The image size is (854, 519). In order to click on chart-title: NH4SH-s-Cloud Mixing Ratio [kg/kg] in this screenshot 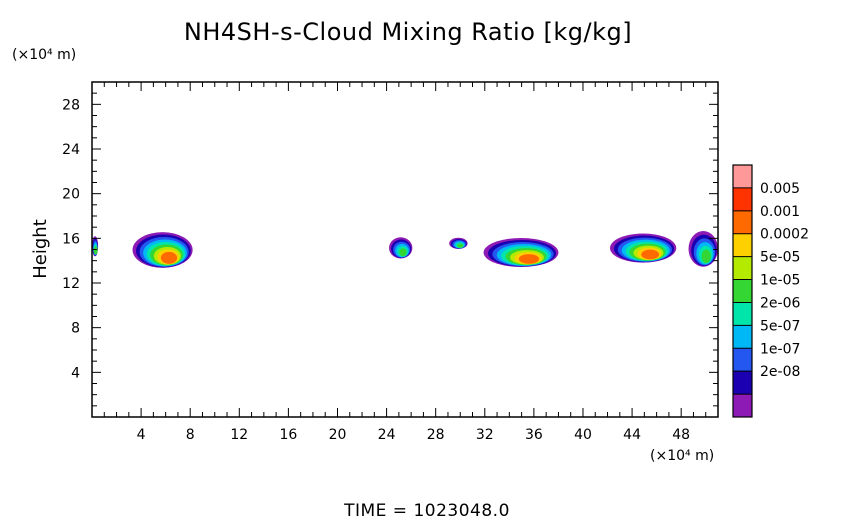, I will do `click(408, 32)`.